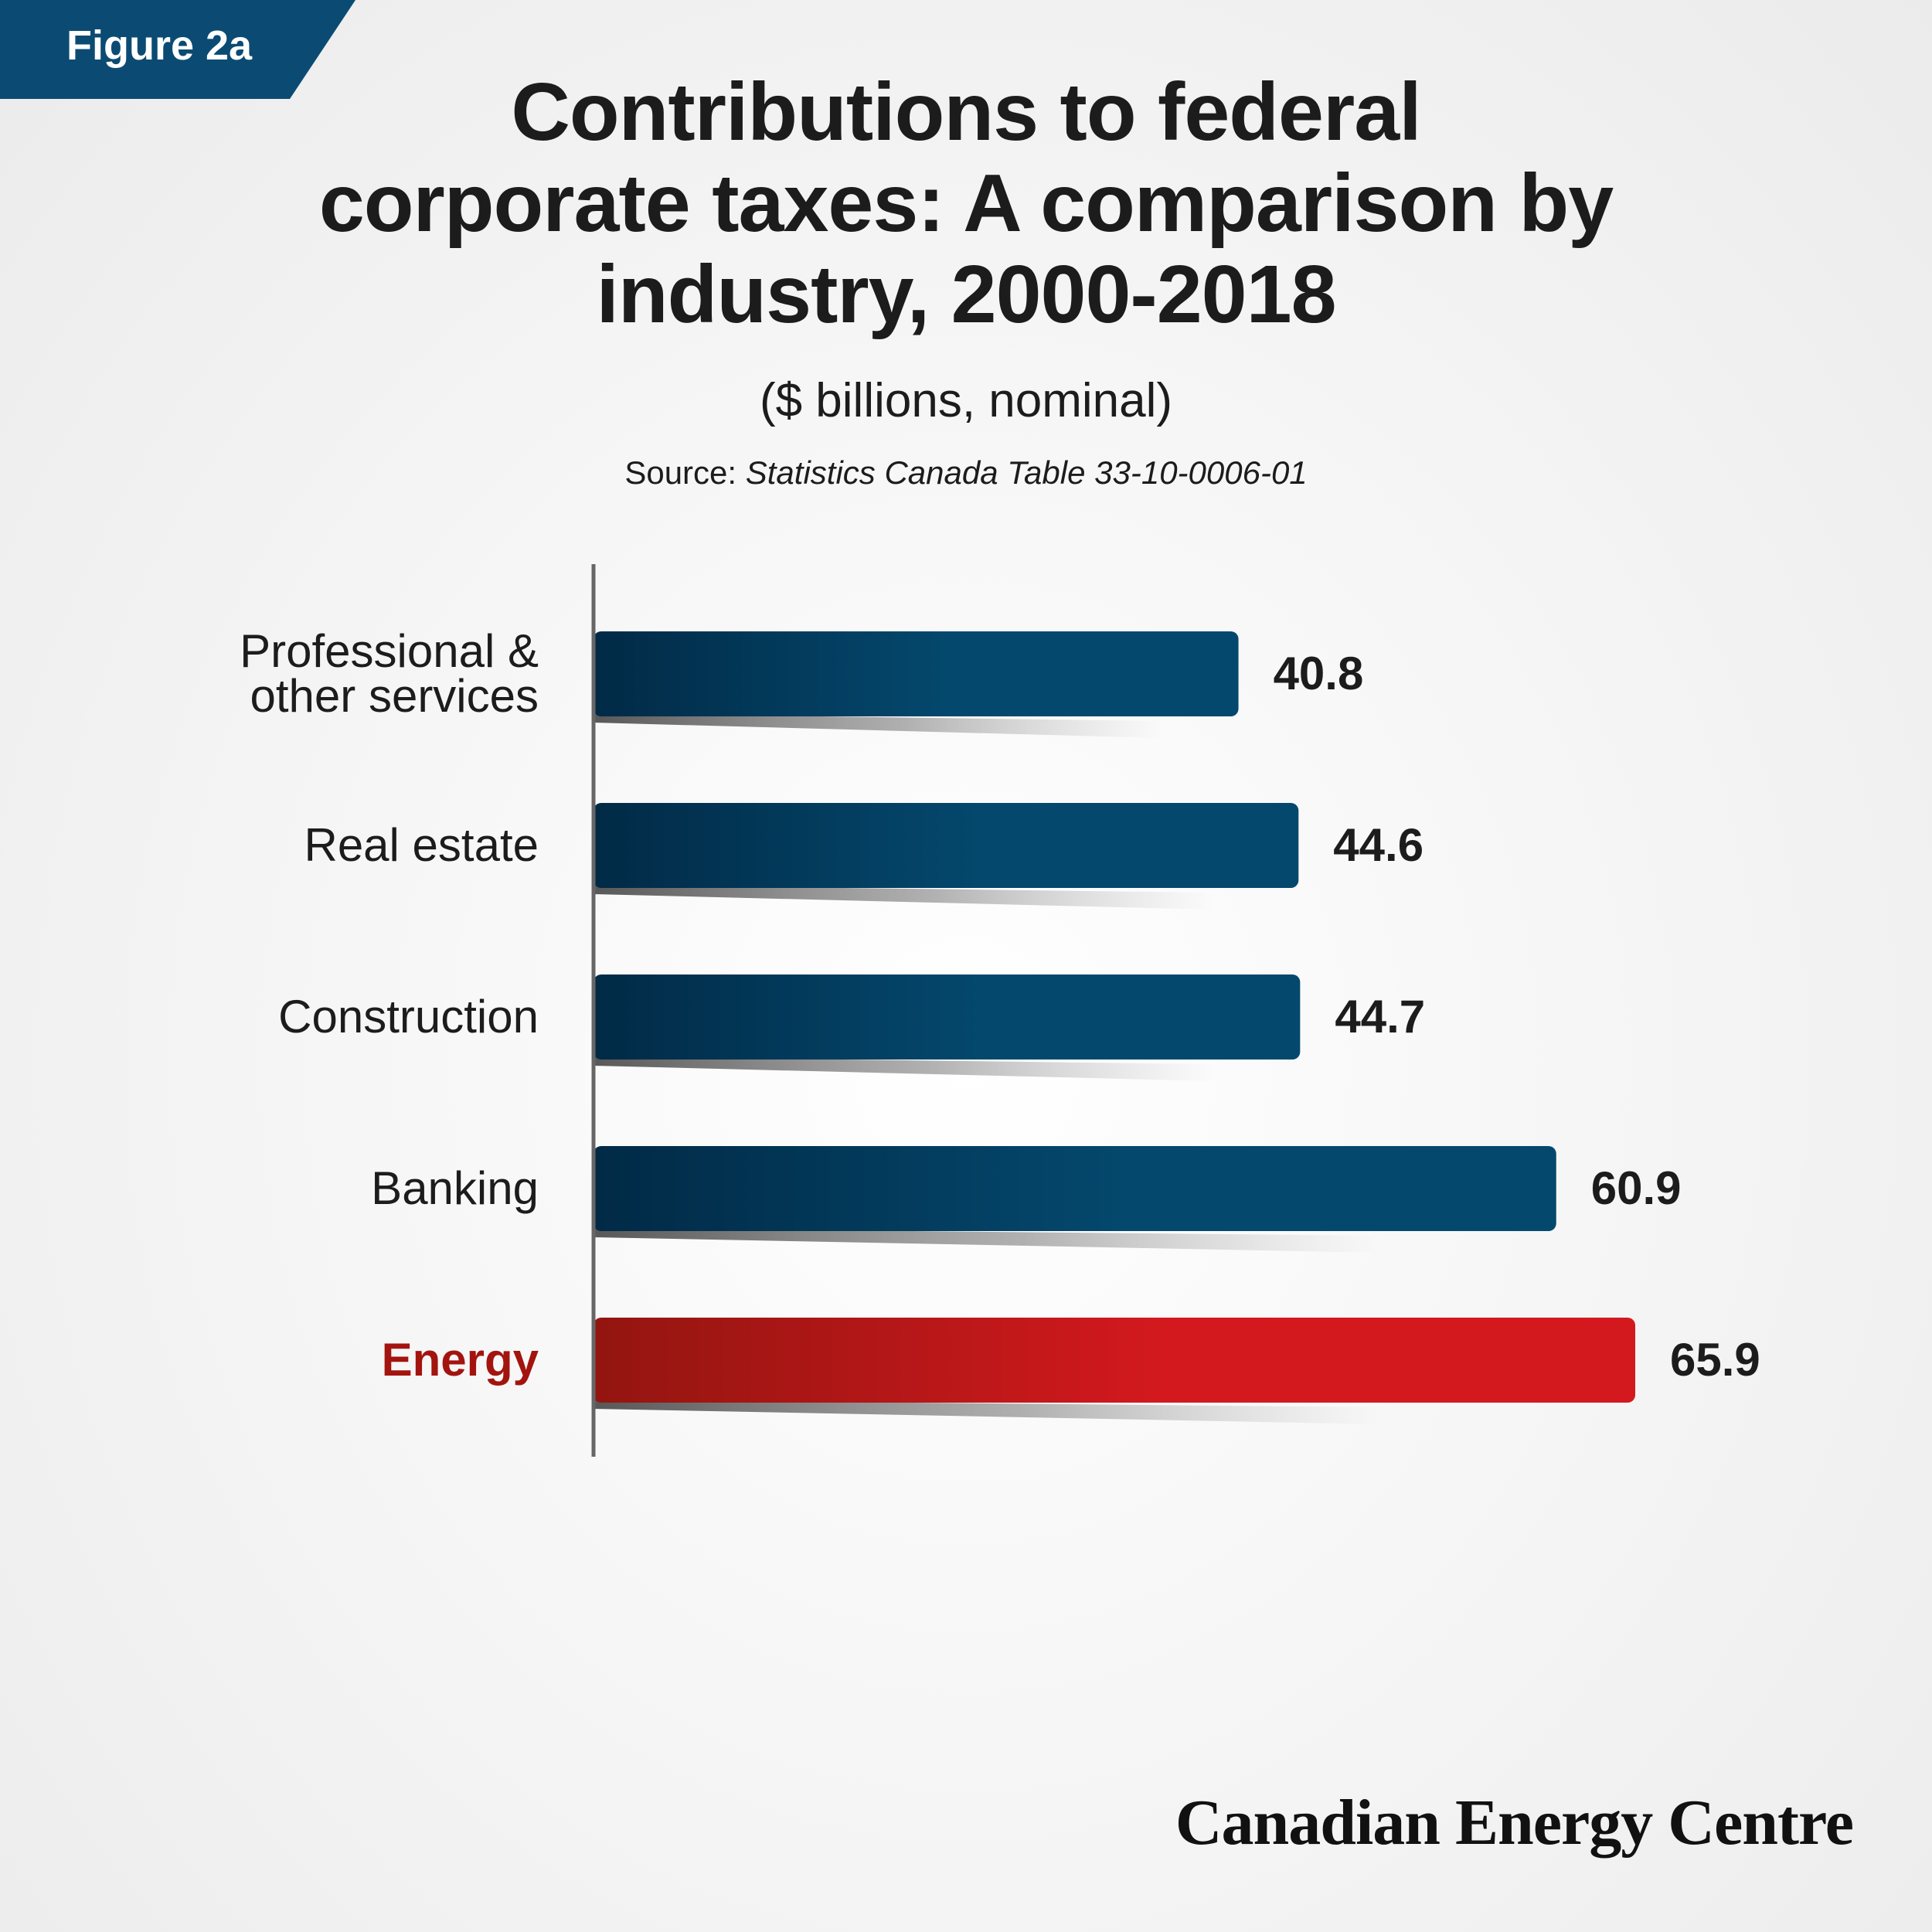 The width and height of the screenshot is (1932, 1932). I want to click on bar-energy, so click(1114, 1361).